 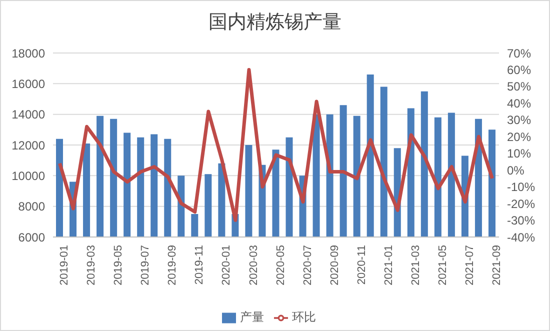 What do you see at coordinates (516, 170) in the screenshot?
I see `y2-tick-label: 0%` at bounding box center [516, 170].